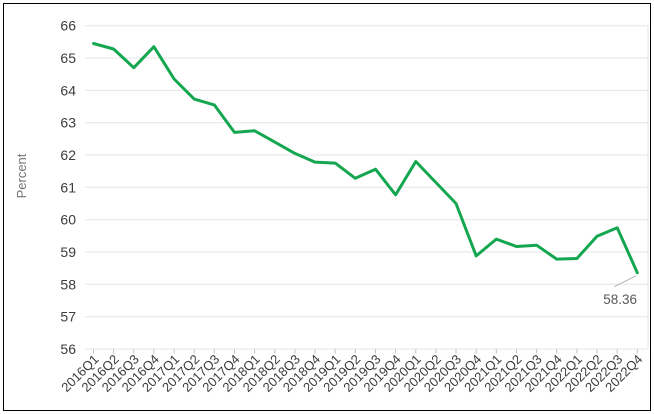 This screenshot has height=414, width=654. What do you see at coordinates (68, 284) in the screenshot?
I see `y-tick-label: 58` at bounding box center [68, 284].